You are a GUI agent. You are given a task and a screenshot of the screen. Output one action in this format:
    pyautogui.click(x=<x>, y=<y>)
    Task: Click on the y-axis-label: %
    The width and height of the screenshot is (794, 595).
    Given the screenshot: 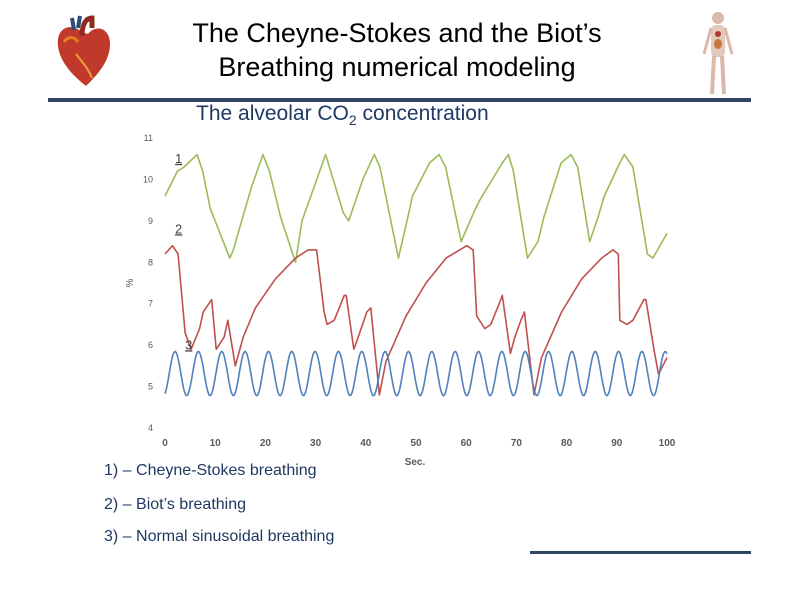 What is the action you would take?
    pyautogui.click(x=130, y=282)
    